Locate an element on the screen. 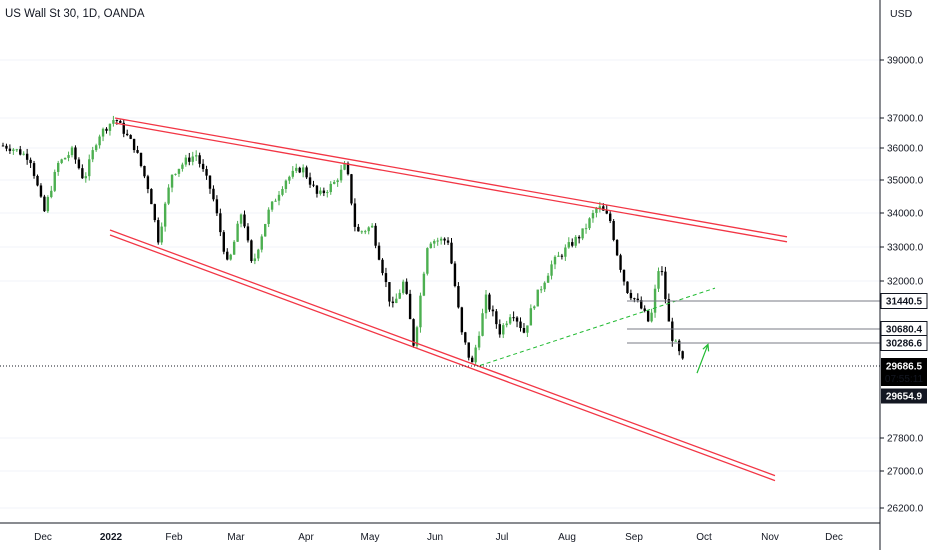 The height and width of the screenshot is (550, 932). time-axis: Dec 2022 Feb Mar Apr May Jun Jul Aug Sep Oct Nov Dec is located at coordinates (438, 537).